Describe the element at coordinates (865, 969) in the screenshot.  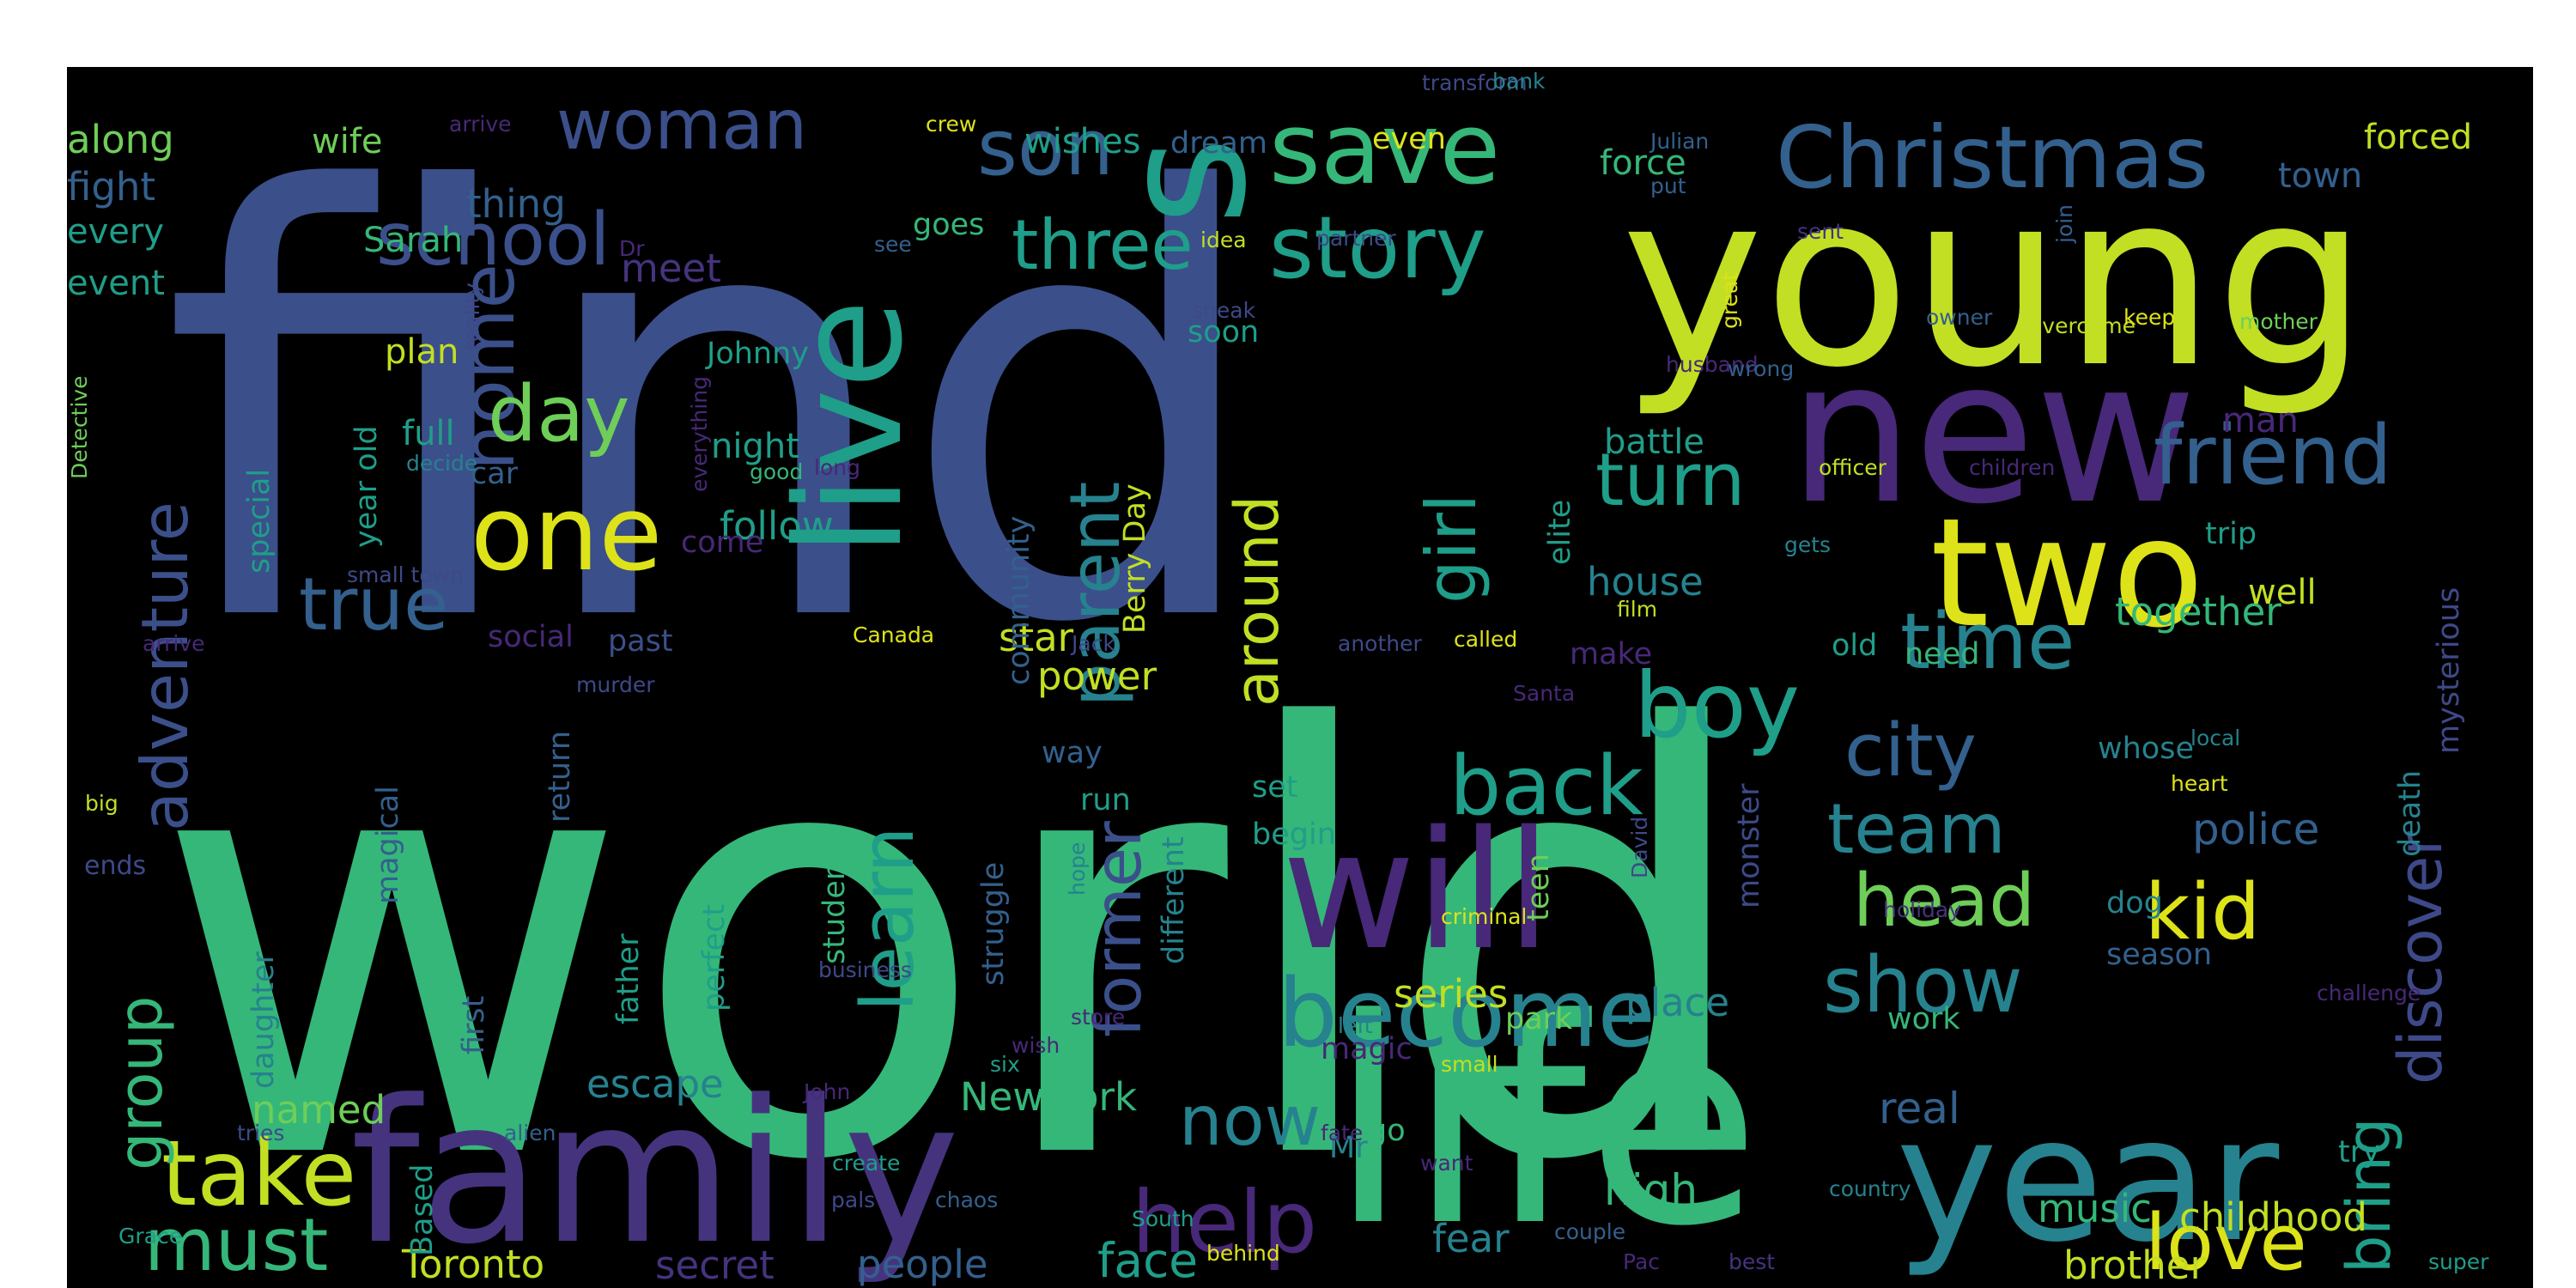
I see `word-business: business` at that location.